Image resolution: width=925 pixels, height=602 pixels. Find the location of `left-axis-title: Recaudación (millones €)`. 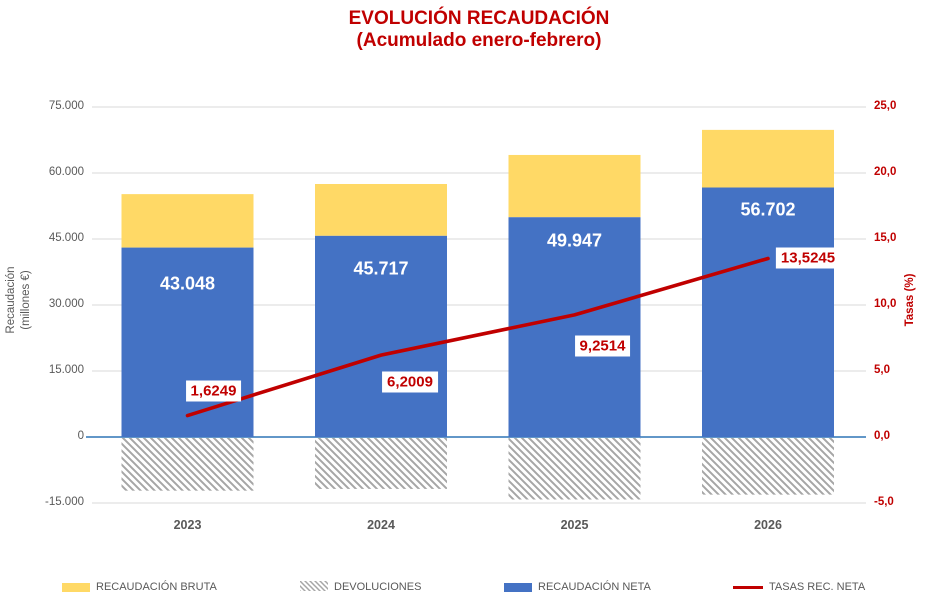

left-axis-title: Recaudación (millones €) is located at coordinates (24, 300).